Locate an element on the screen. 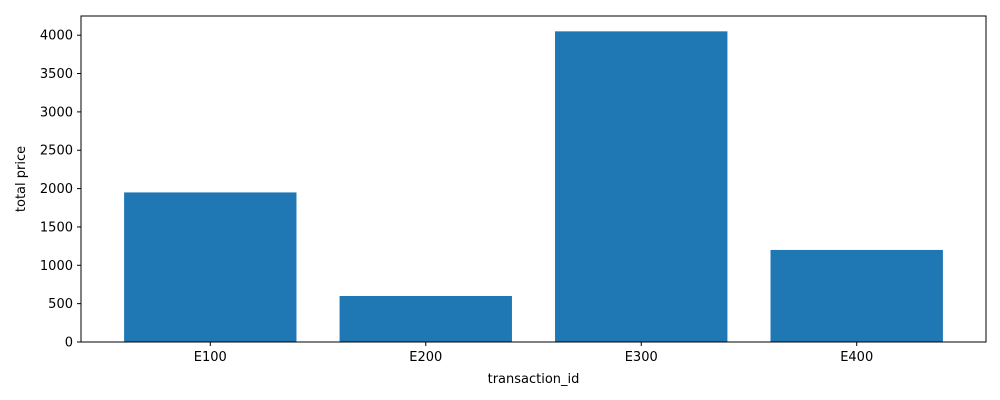 The image size is (1000, 400). y-tick-label: 1000 is located at coordinates (56, 266).